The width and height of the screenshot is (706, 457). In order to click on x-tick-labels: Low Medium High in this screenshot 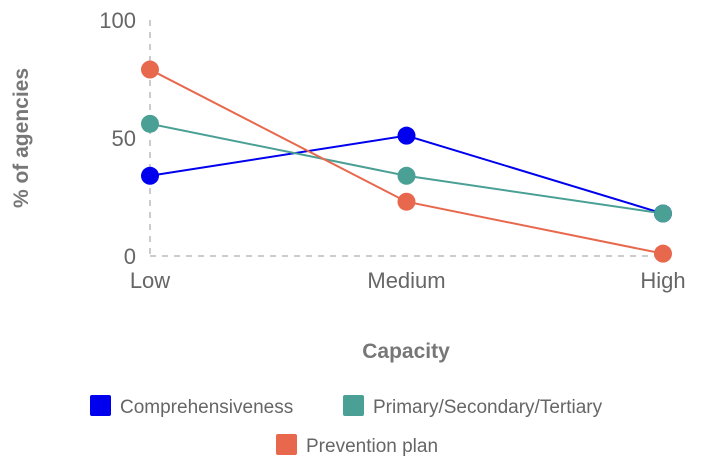, I will do `click(408, 280)`.